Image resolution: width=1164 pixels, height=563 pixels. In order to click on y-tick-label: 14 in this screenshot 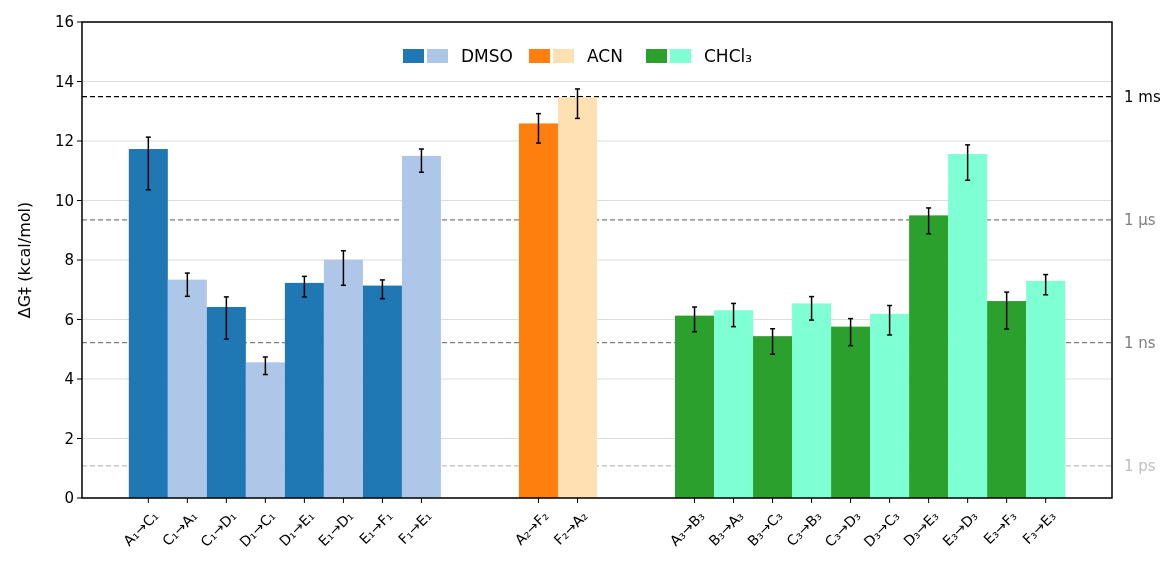, I will do `click(64, 81)`.